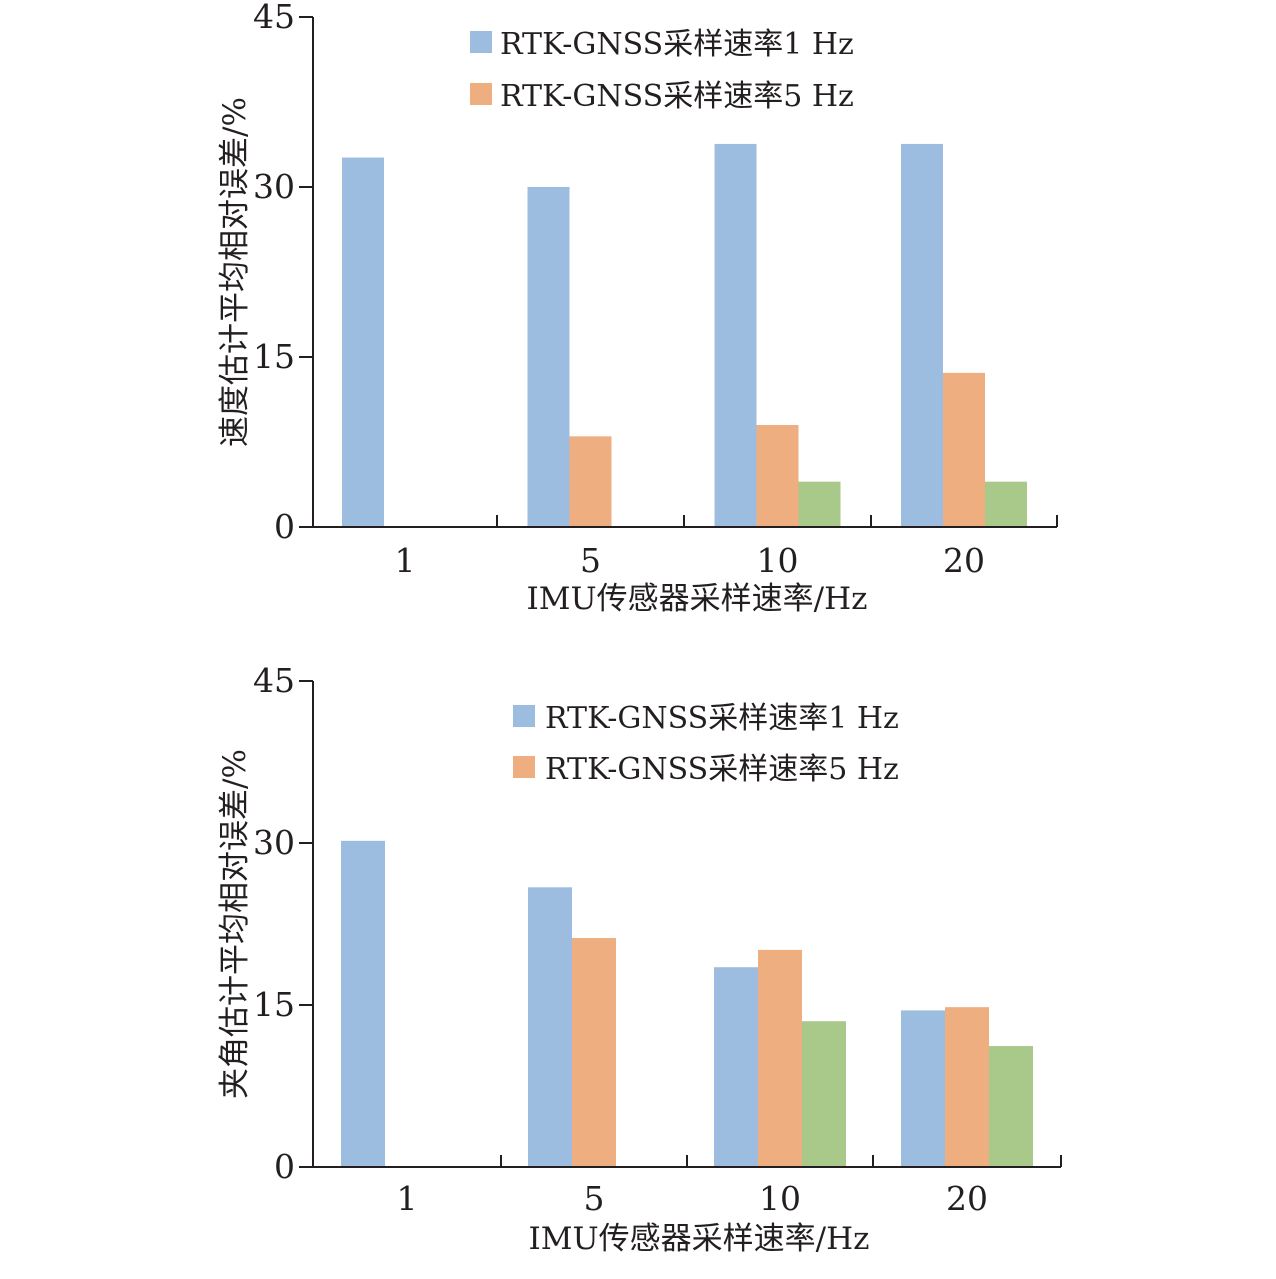 The image size is (1276, 1279). What do you see at coordinates (235, 272) in the screenshot?
I see `y-axis-title: 速度估计平均相对误差/%` at bounding box center [235, 272].